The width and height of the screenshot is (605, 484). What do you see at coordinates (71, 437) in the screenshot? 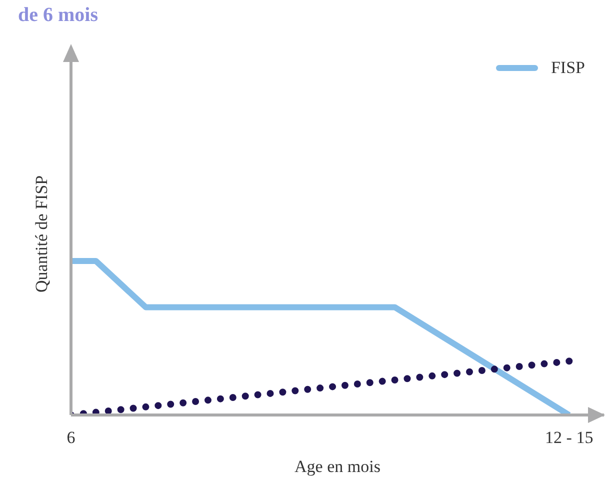
I see `x-tick-label: 6` at bounding box center [71, 437].